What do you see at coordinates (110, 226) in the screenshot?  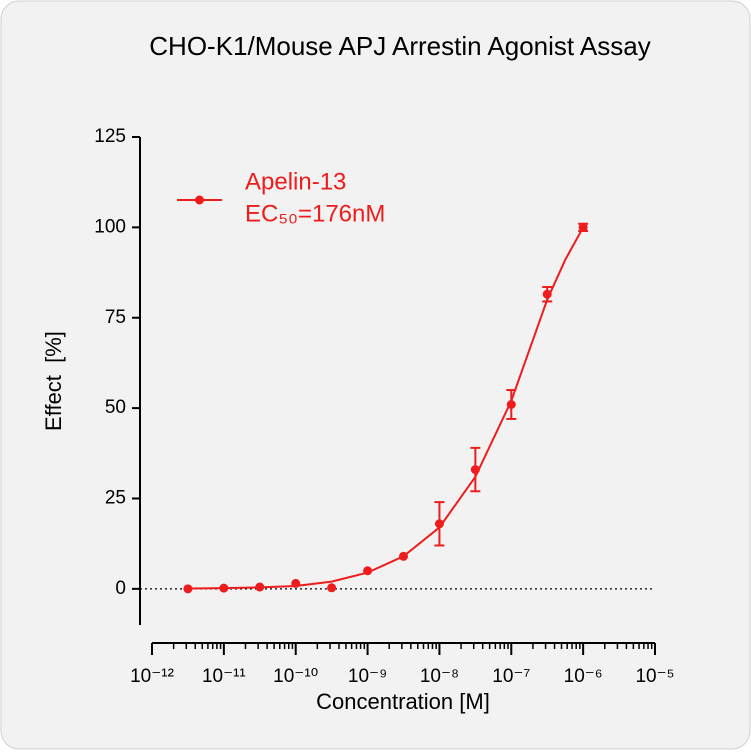 I see `y-tick-label: 100` at bounding box center [110, 226].